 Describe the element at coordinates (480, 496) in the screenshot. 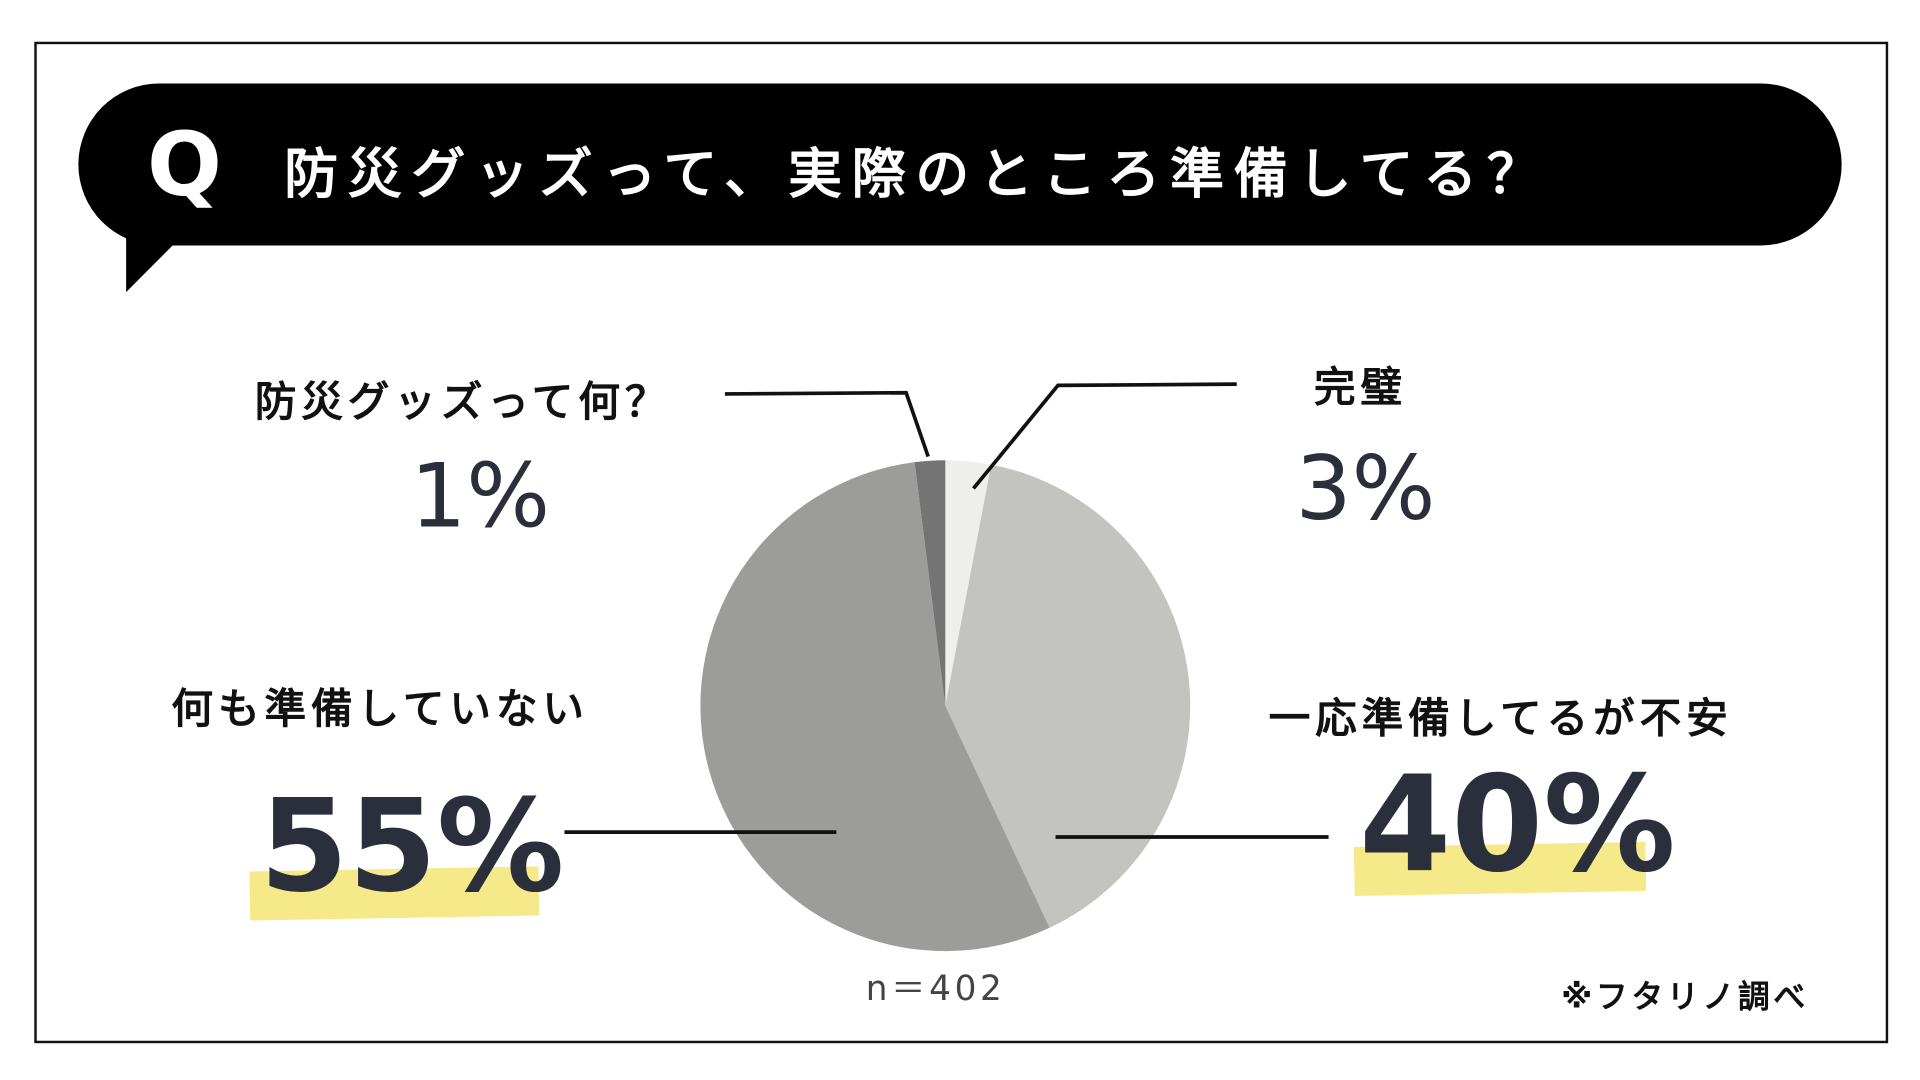

I see `pct-1: 1%` at that location.